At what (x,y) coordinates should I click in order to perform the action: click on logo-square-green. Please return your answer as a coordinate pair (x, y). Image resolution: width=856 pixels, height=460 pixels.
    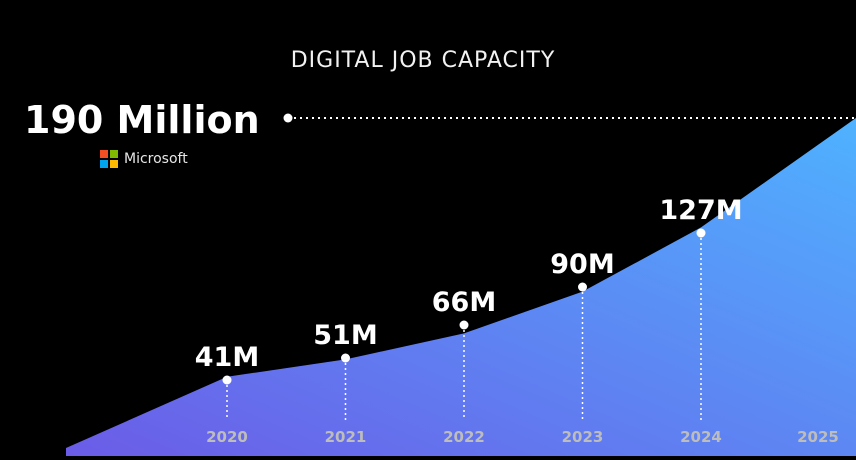
    Looking at the image, I should click on (114, 154).